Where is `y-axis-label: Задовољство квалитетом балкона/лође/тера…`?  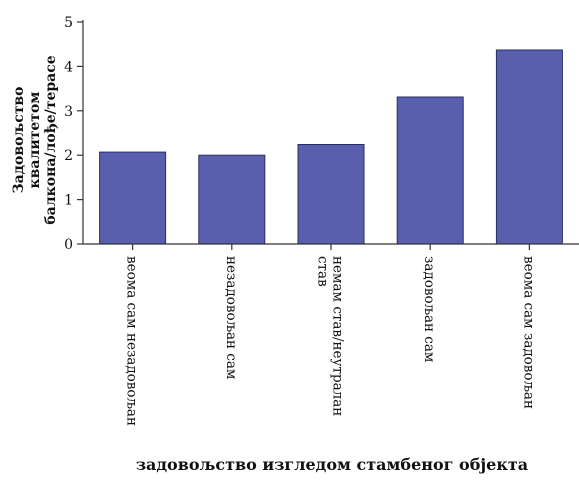
y-axis-label: Задовољство квалитетом балкона/лође/тера… is located at coordinates (35, 139).